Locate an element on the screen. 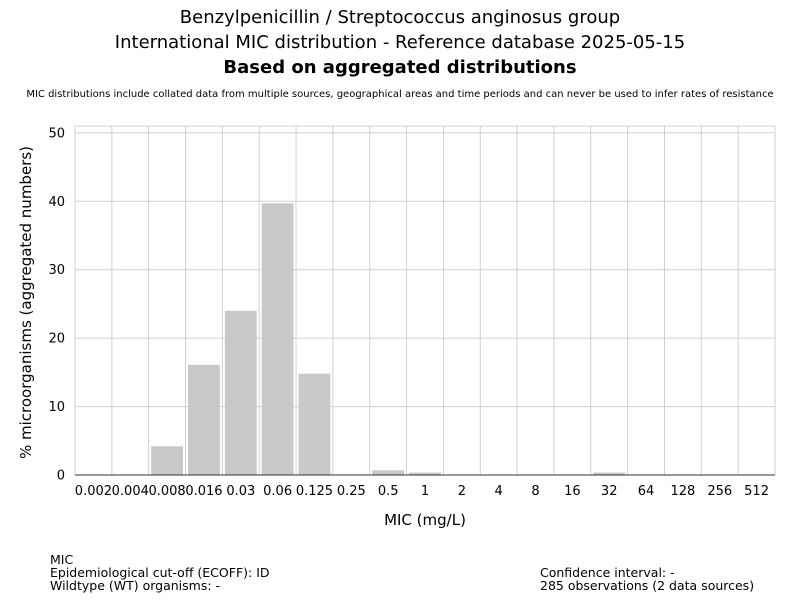 This screenshot has height=600, width=800. footer-observations: 285 observations (2 data sources) is located at coordinates (647, 585).